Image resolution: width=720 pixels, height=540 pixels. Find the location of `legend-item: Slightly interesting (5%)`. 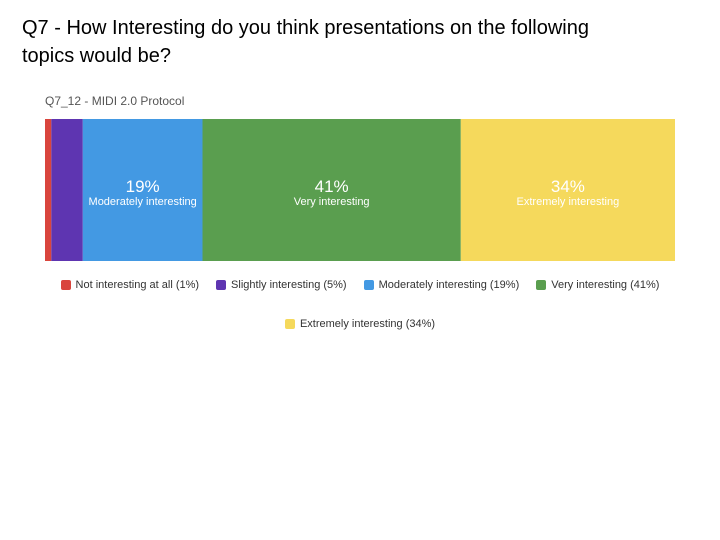

legend-item: Slightly interesting (5%) is located at coordinates (281, 285).